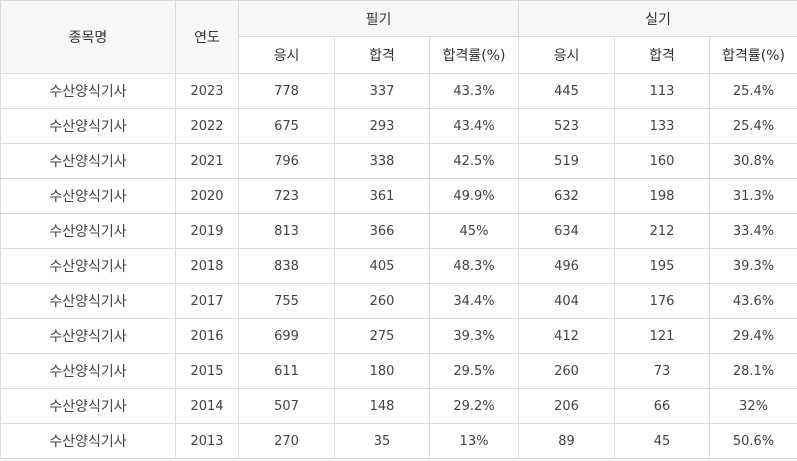  I want to click on cell-practical-applicants: 412, so click(566, 336).